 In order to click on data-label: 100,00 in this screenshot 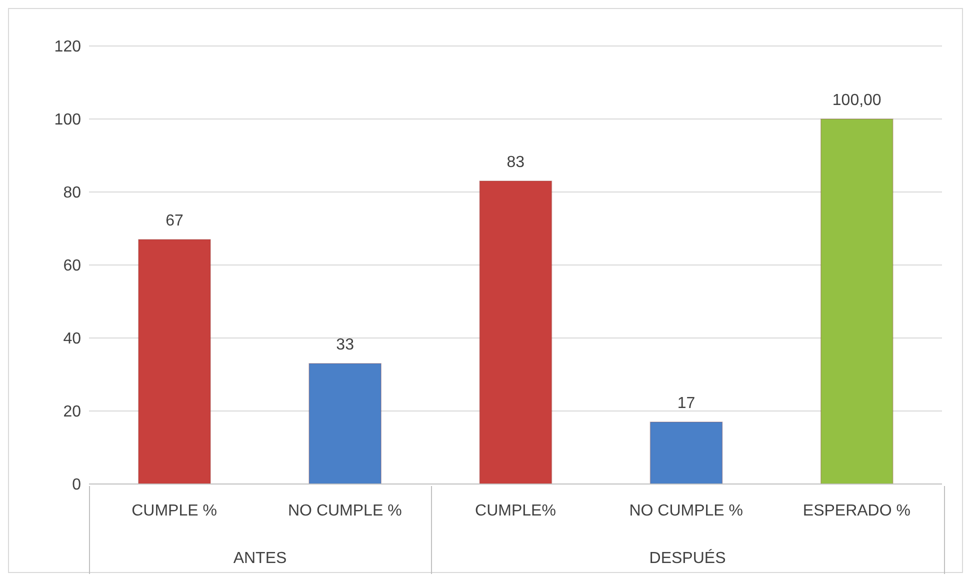, I will do `click(857, 100)`.